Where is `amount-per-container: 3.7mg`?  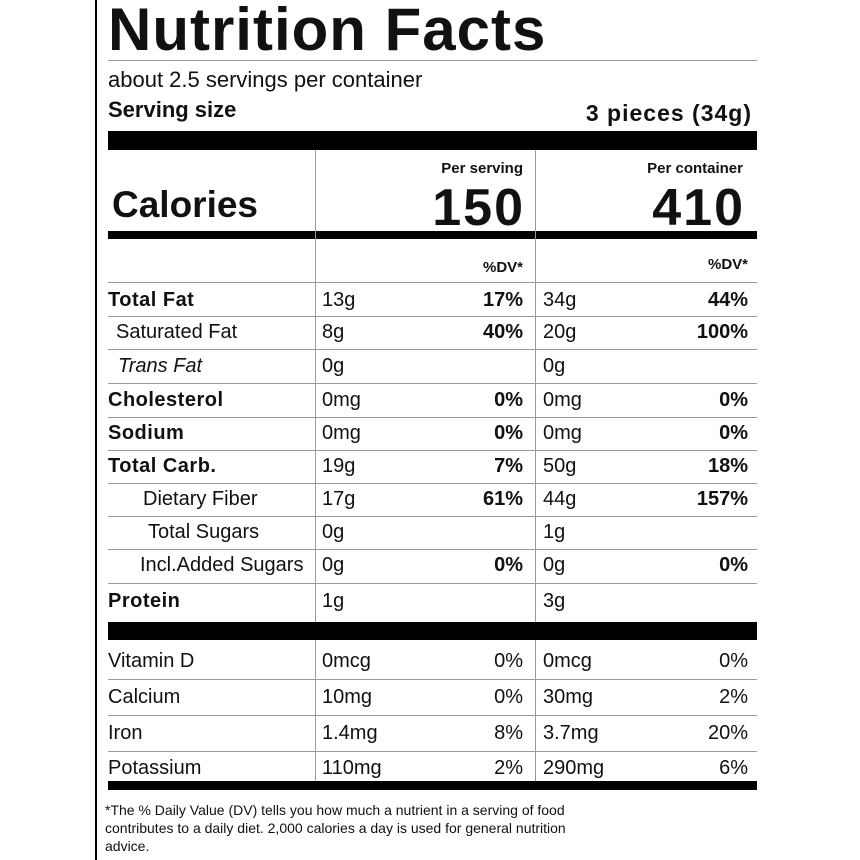 amount-per-container: 3.7mg is located at coordinates (571, 733).